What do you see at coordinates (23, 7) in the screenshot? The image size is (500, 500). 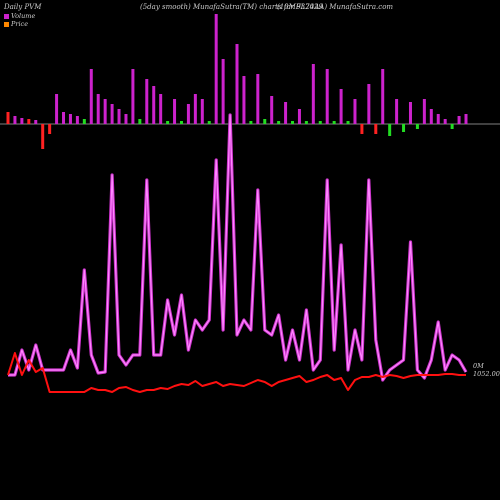 I see `header-left: Daily PVM` at bounding box center [23, 7].